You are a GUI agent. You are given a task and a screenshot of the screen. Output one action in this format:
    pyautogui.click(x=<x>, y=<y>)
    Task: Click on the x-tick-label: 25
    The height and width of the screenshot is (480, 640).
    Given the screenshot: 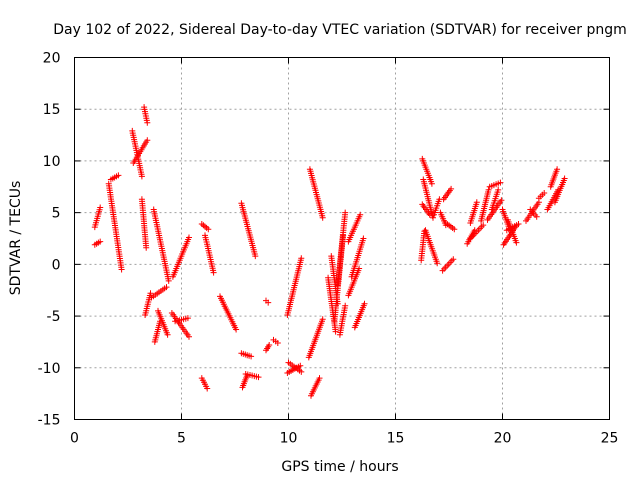 What is the action you would take?
    pyautogui.click(x=610, y=439)
    